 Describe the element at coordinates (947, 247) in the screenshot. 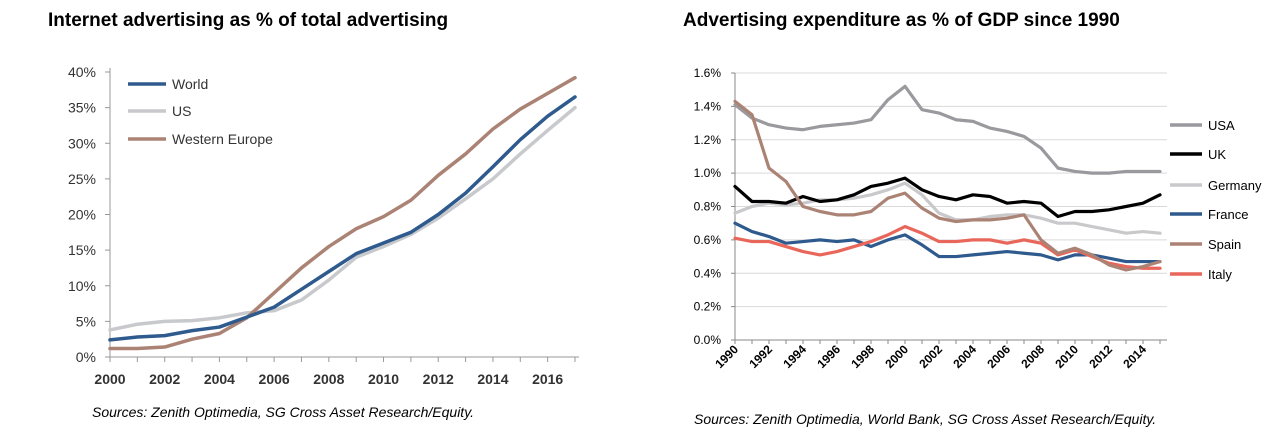

I see `series-line-italy` at that location.